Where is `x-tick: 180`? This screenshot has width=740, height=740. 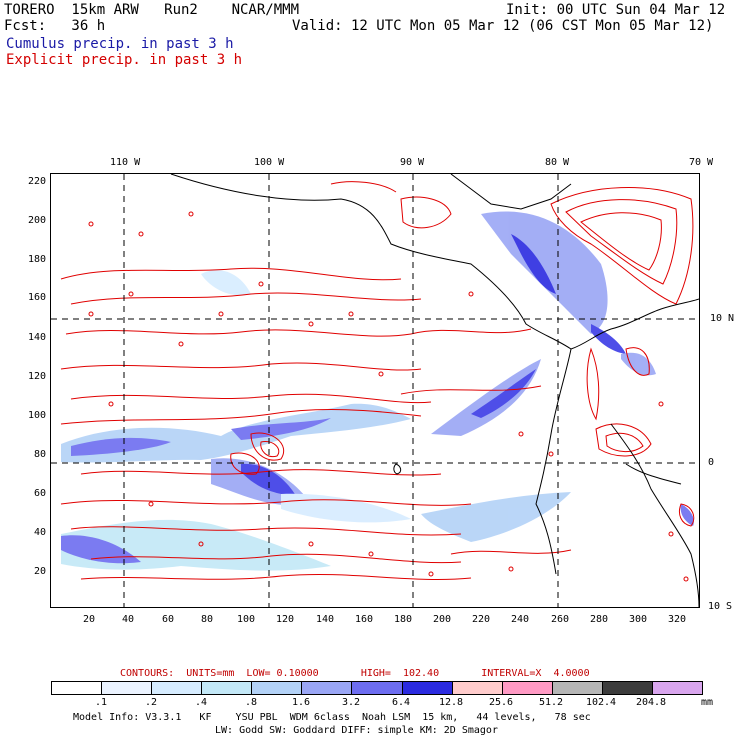 x-tick: 180 is located at coordinates (403, 619).